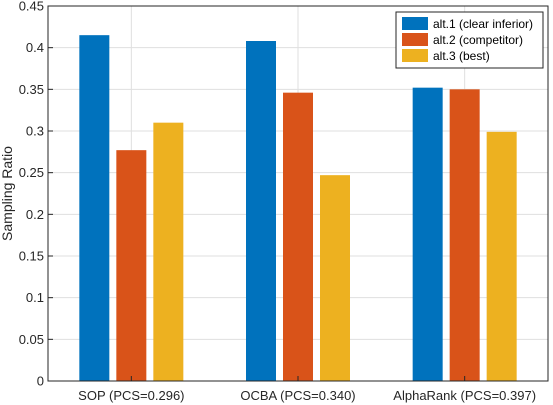  What do you see at coordinates (36, 194) in the screenshot?
I see `y-axis-ticks: 0 0.05 0.1 0.15 0.2 0.25 0.3 0.35 0.4 0.45` at bounding box center [36, 194].